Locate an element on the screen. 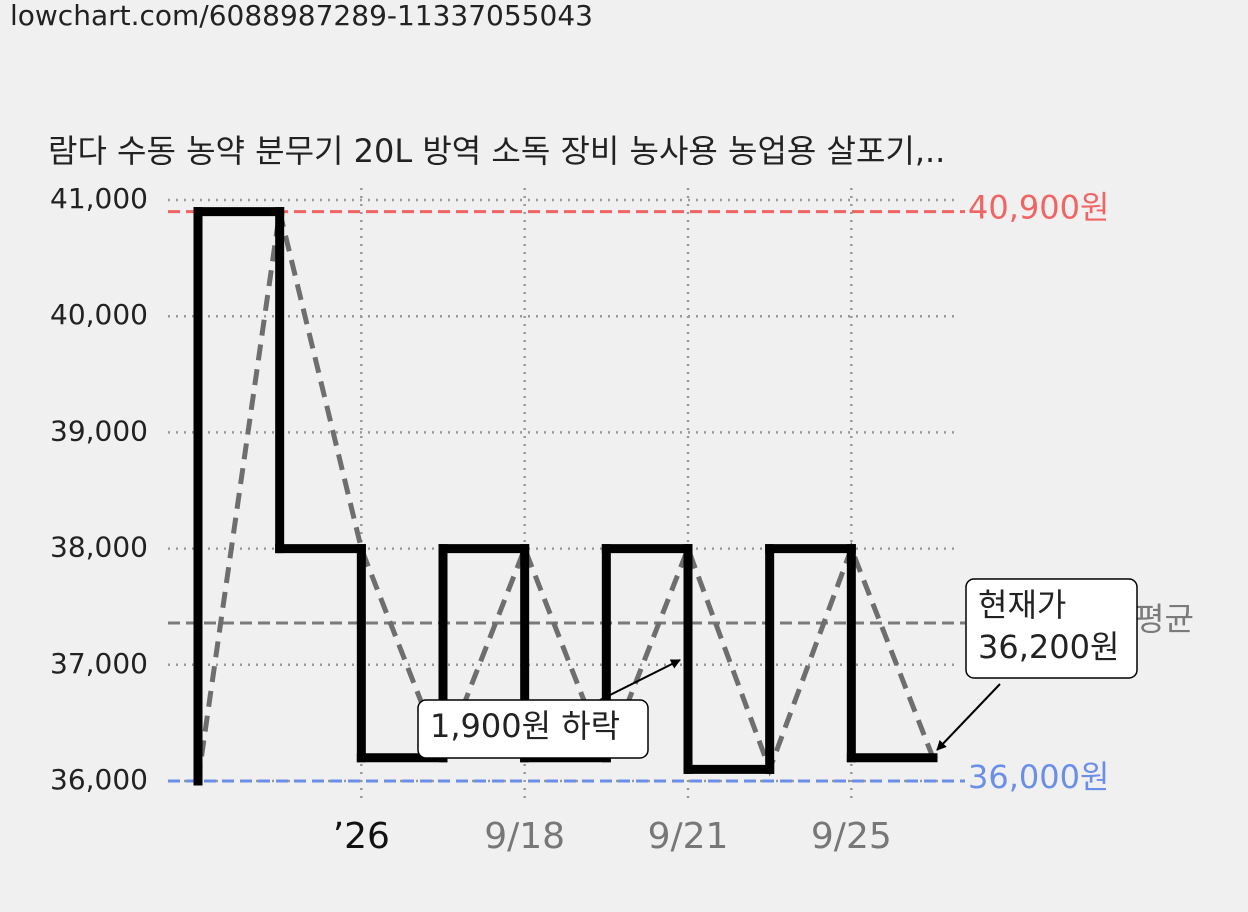  x-tick-label: 9/18 is located at coordinates (524, 836).